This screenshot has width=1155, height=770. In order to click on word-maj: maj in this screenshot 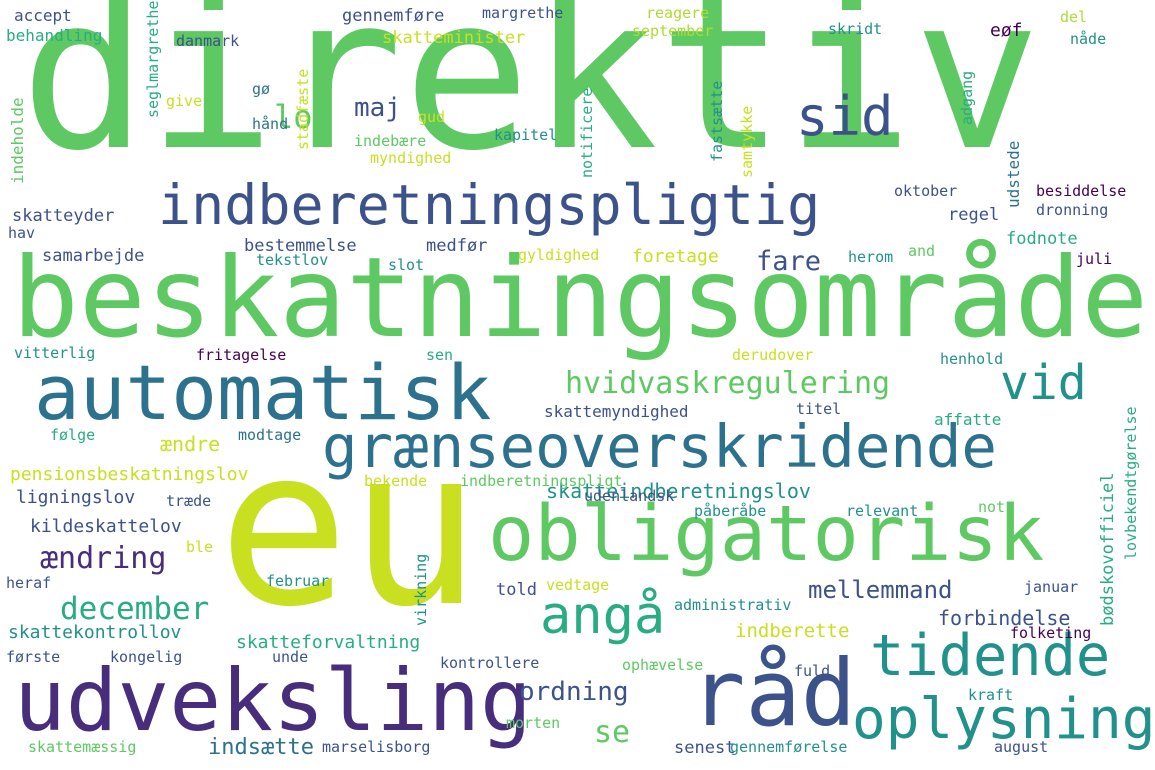, I will do `click(377, 108)`.